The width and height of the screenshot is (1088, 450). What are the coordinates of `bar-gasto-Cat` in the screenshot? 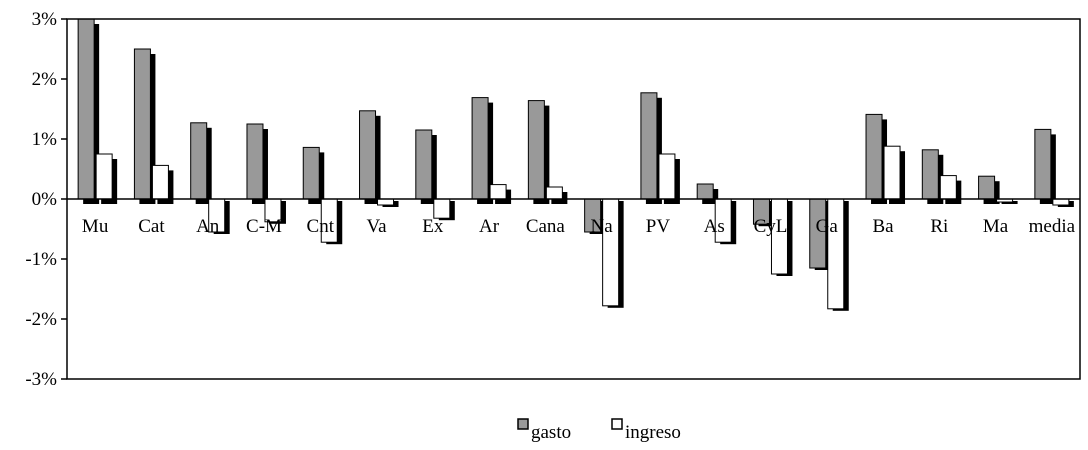 It's located at (142, 124).